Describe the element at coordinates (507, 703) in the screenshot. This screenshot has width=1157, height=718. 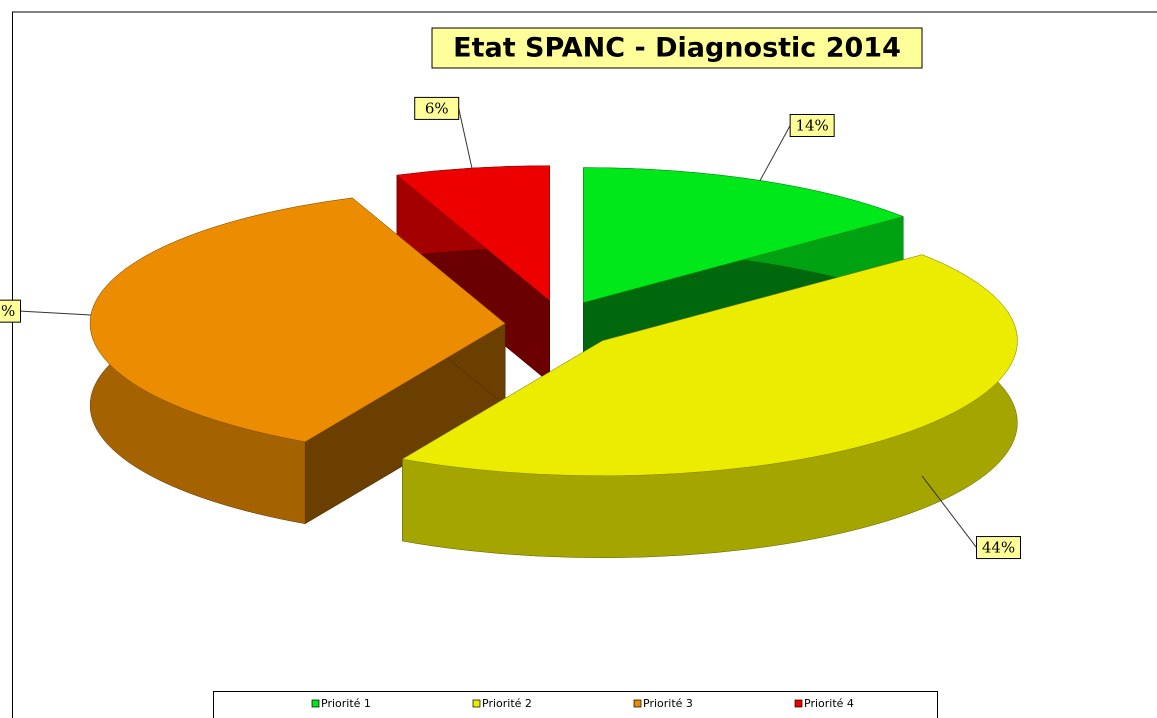
I see `legend-label: Priorité 2` at that location.